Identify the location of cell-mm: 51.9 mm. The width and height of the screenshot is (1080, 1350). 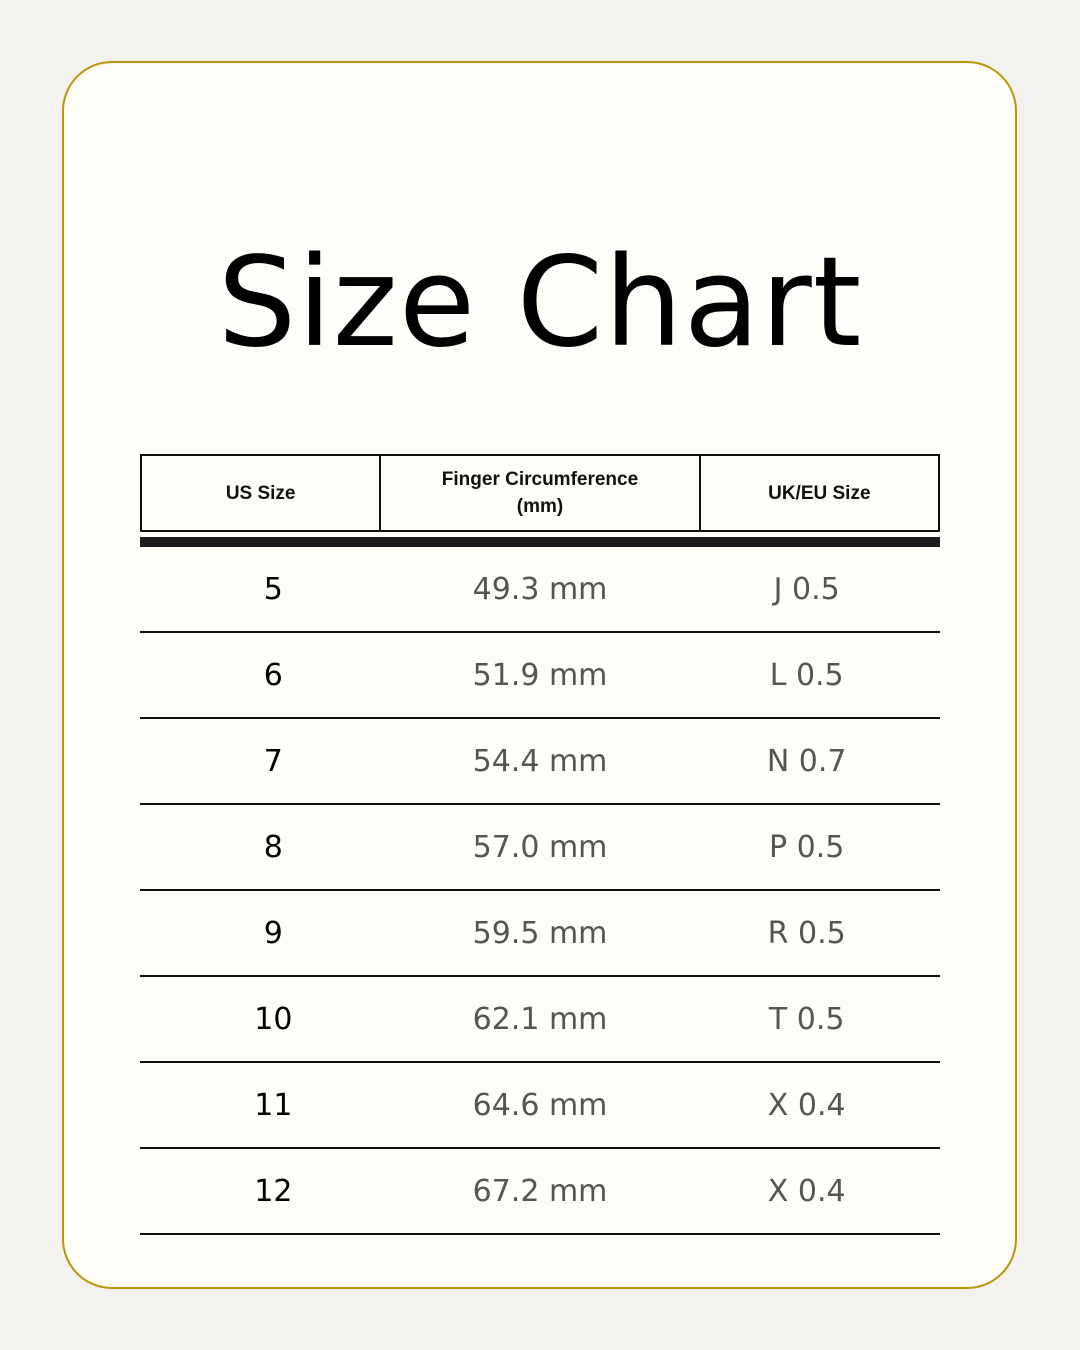
(540, 675).